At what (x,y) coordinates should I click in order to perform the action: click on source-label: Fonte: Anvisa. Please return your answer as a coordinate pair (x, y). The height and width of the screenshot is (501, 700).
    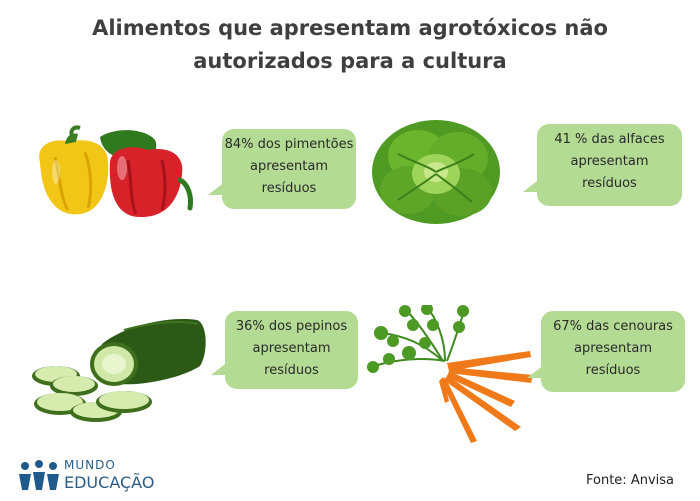
    Looking at the image, I should click on (630, 480).